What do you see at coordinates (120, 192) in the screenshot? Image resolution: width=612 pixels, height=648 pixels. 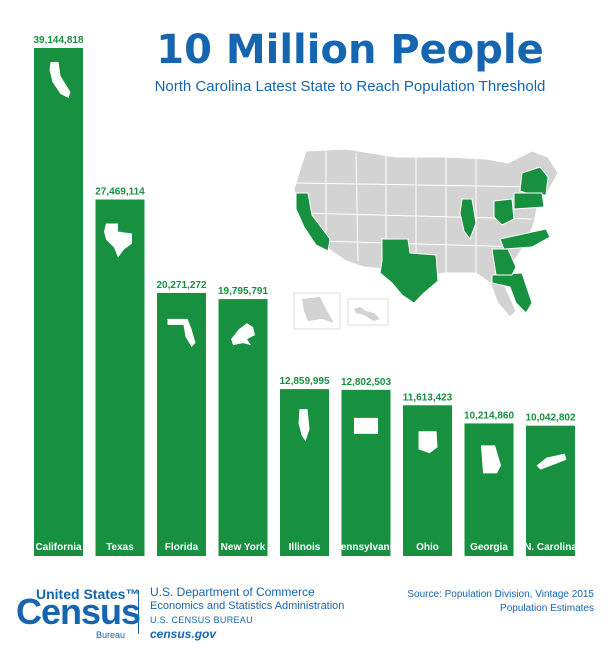 I see `value-label: 27,469,114` at bounding box center [120, 192].